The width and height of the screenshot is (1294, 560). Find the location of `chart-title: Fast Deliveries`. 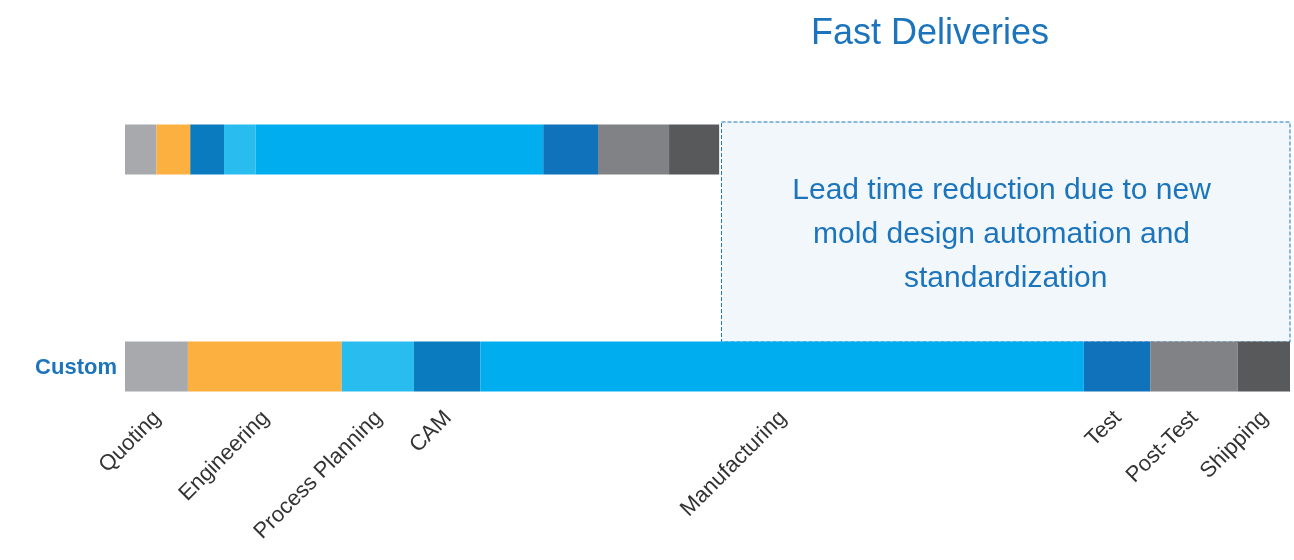

chart-title: Fast Deliveries is located at coordinates (930, 31).